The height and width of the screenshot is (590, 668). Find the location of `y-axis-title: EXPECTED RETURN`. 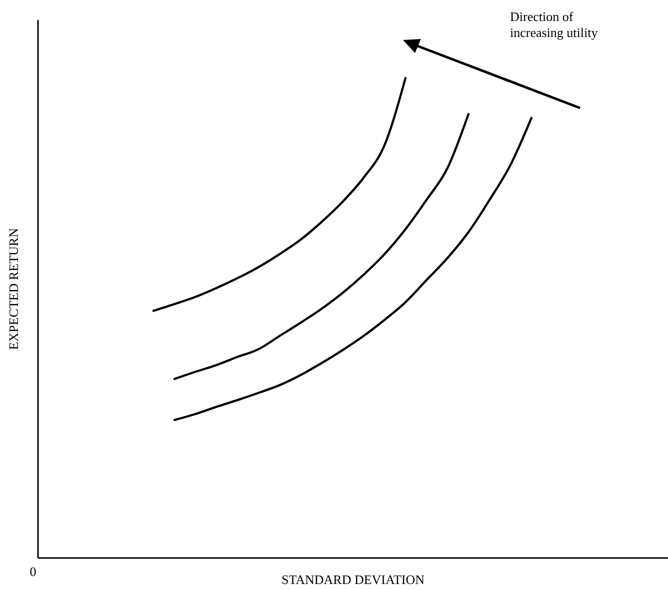

y-axis-title: EXPECTED RETURN is located at coordinates (13, 289).